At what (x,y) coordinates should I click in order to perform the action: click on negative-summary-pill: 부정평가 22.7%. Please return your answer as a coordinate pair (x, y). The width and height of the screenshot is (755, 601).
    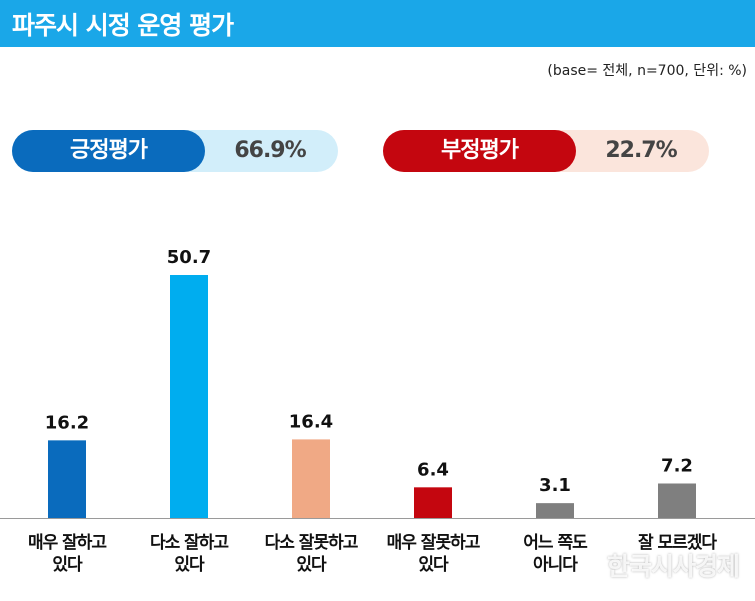
    Looking at the image, I should click on (546, 151).